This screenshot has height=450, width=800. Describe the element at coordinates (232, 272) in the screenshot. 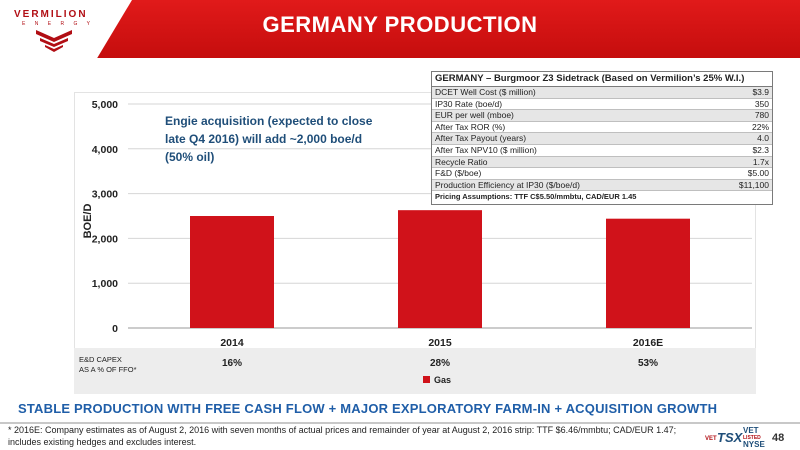

I see `bar-2014` at that location.